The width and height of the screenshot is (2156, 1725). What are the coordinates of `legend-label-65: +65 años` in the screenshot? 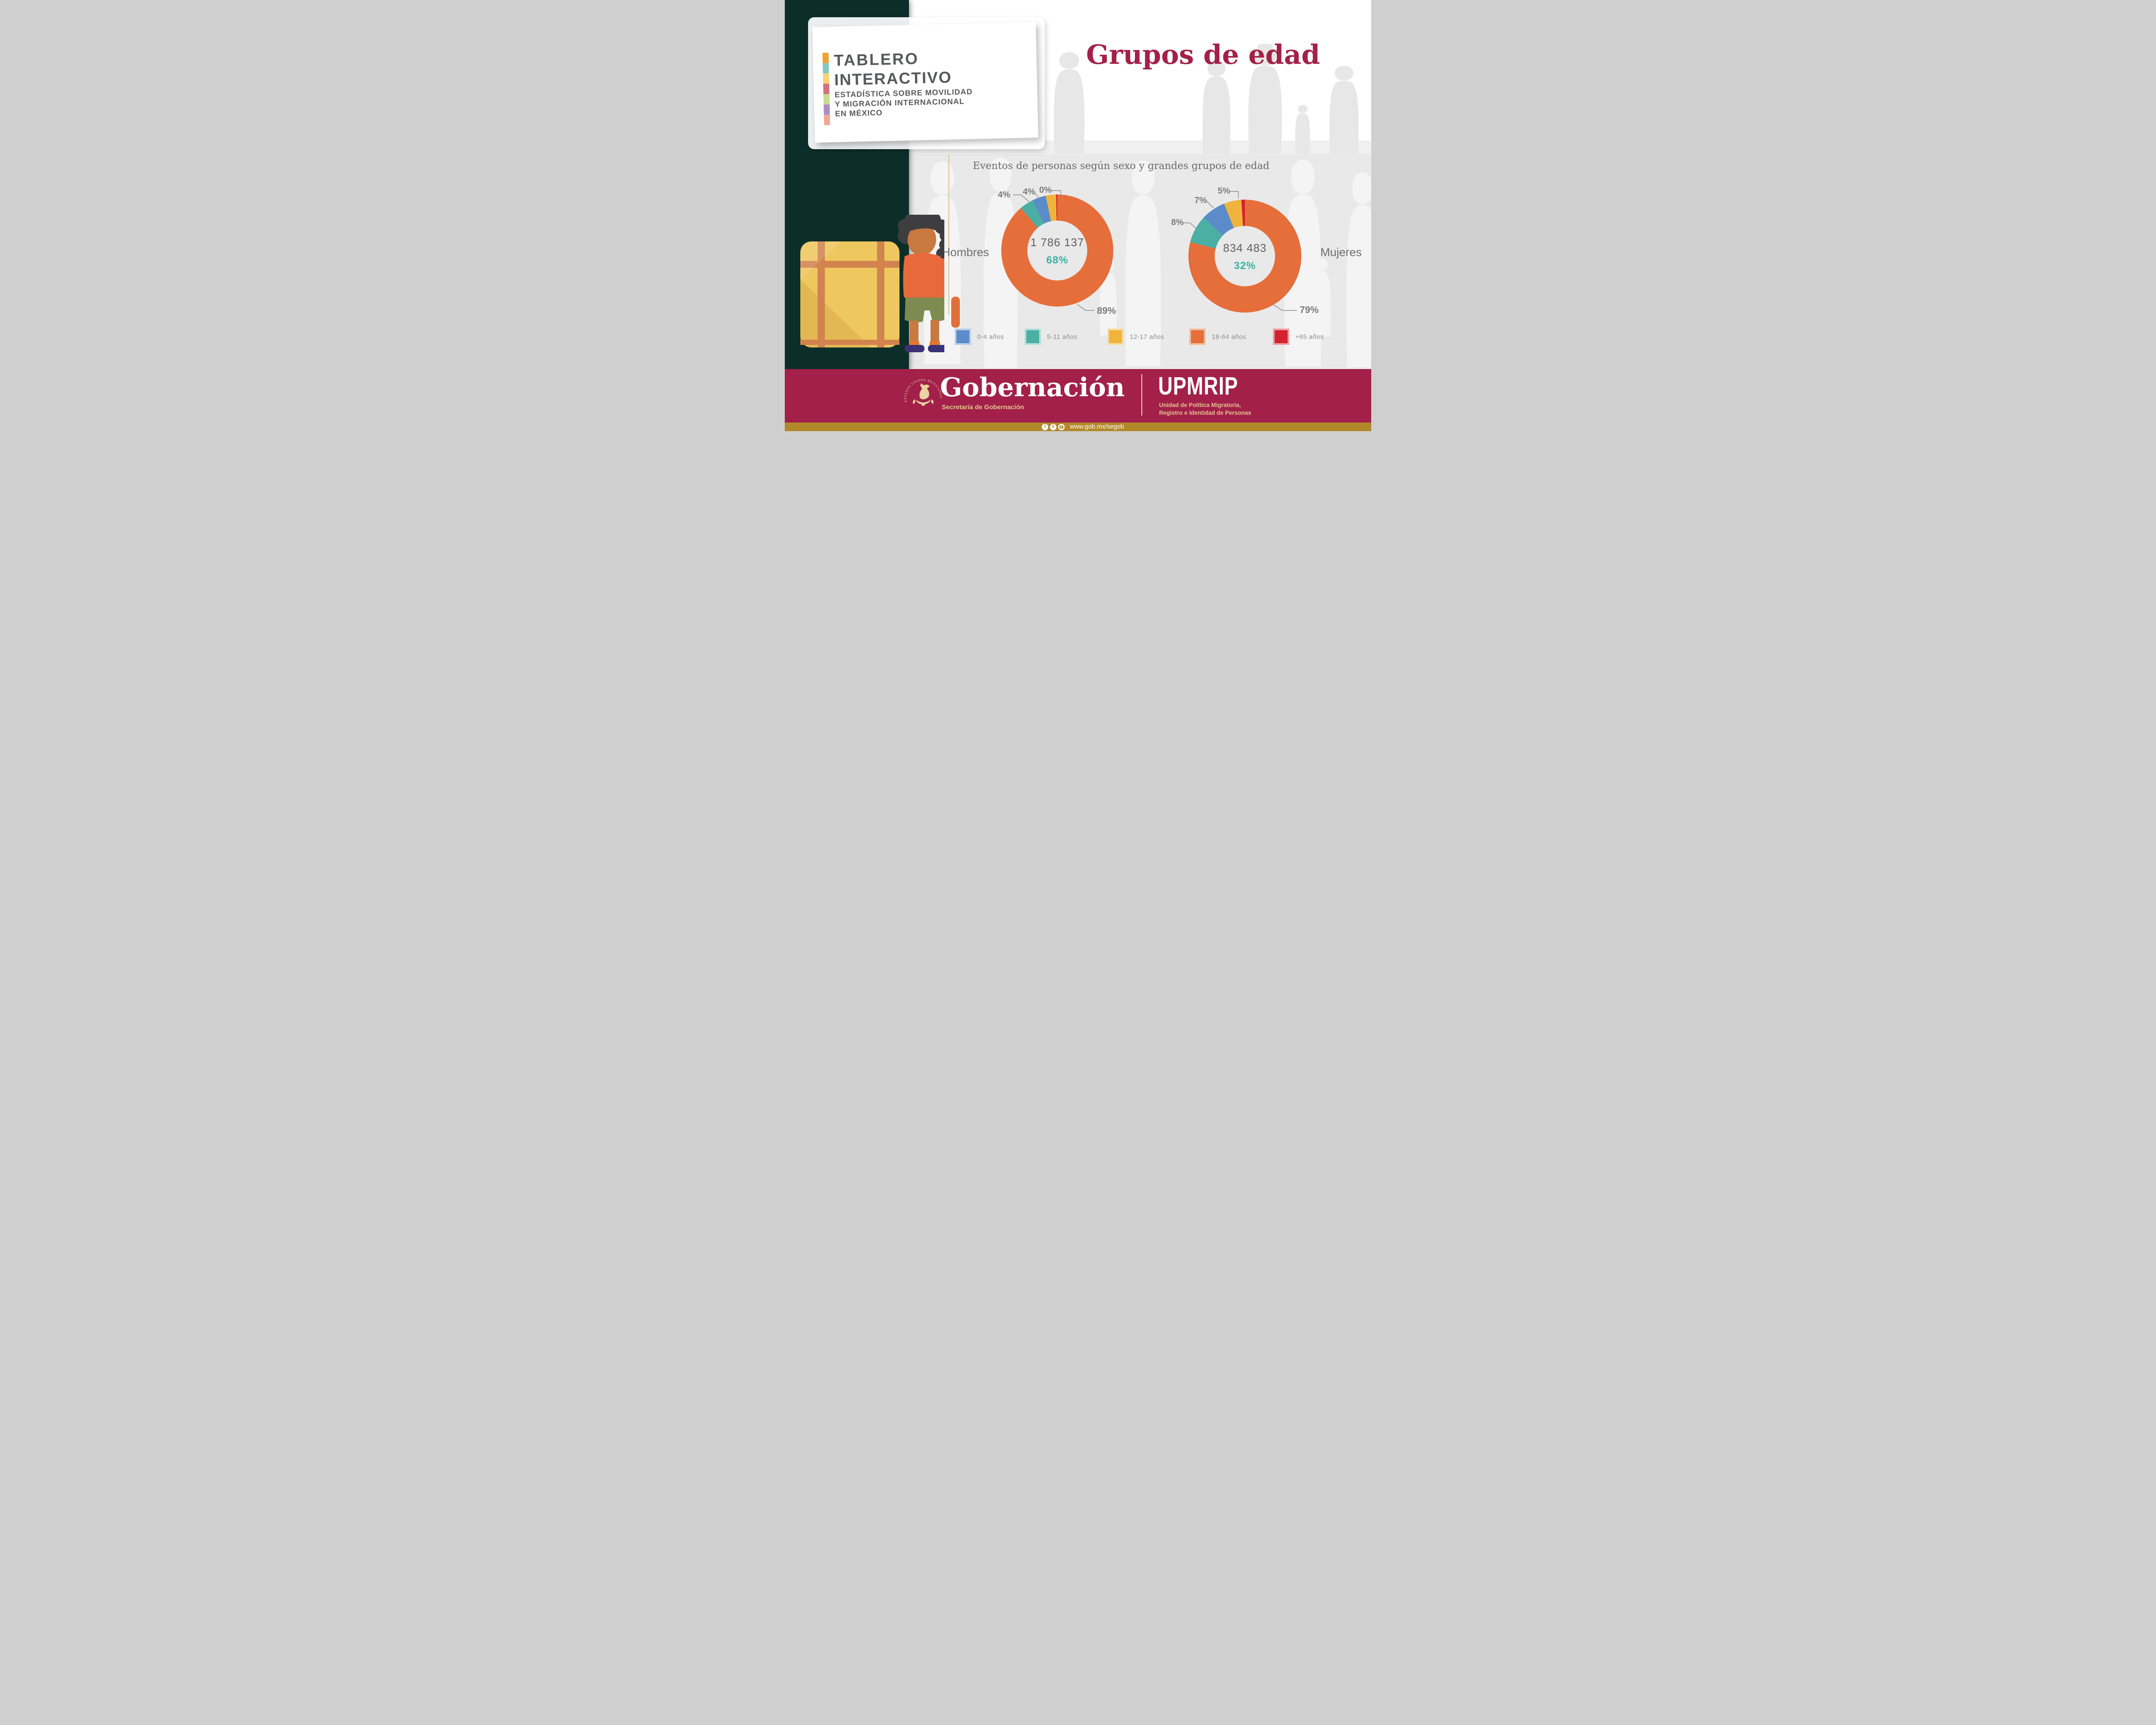 It's located at (1309, 337).